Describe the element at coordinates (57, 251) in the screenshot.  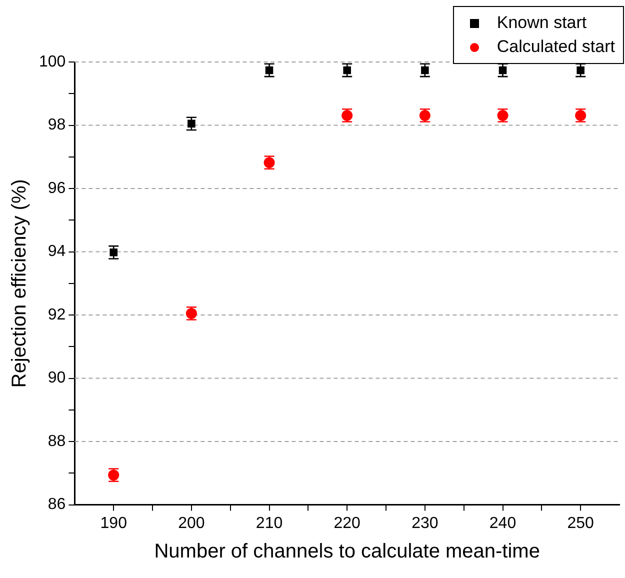
I see `y-tick-label: 94` at that location.